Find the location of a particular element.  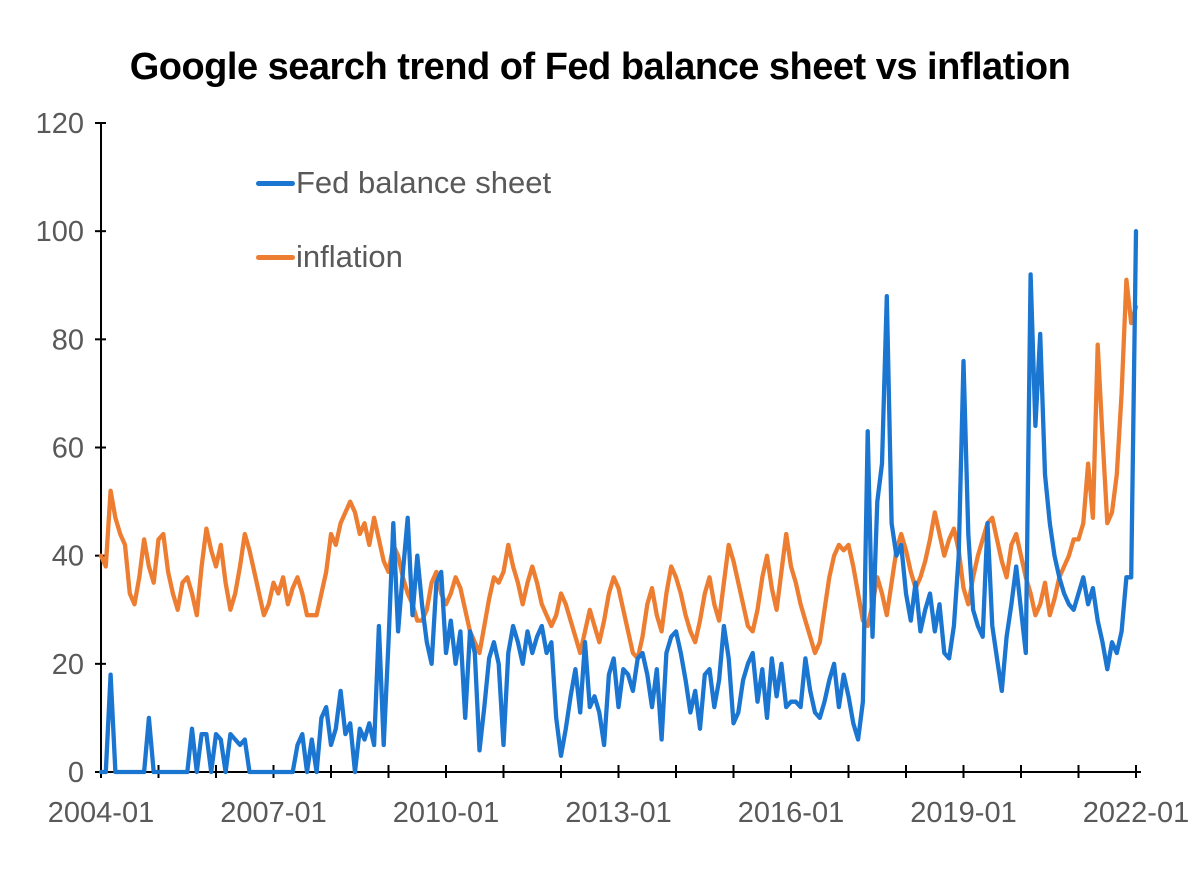

y-tick-label: 20 is located at coordinates (68, 665).